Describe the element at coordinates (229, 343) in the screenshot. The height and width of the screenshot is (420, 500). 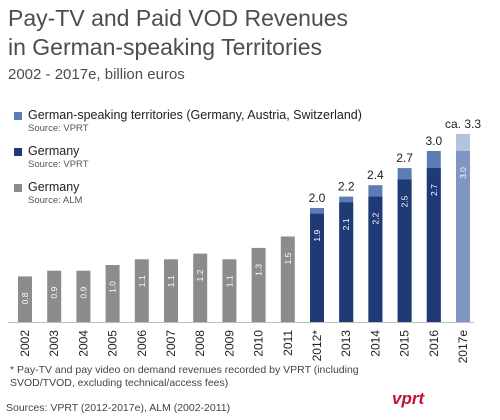
I see `x-tick-label-2009: 2009` at that location.